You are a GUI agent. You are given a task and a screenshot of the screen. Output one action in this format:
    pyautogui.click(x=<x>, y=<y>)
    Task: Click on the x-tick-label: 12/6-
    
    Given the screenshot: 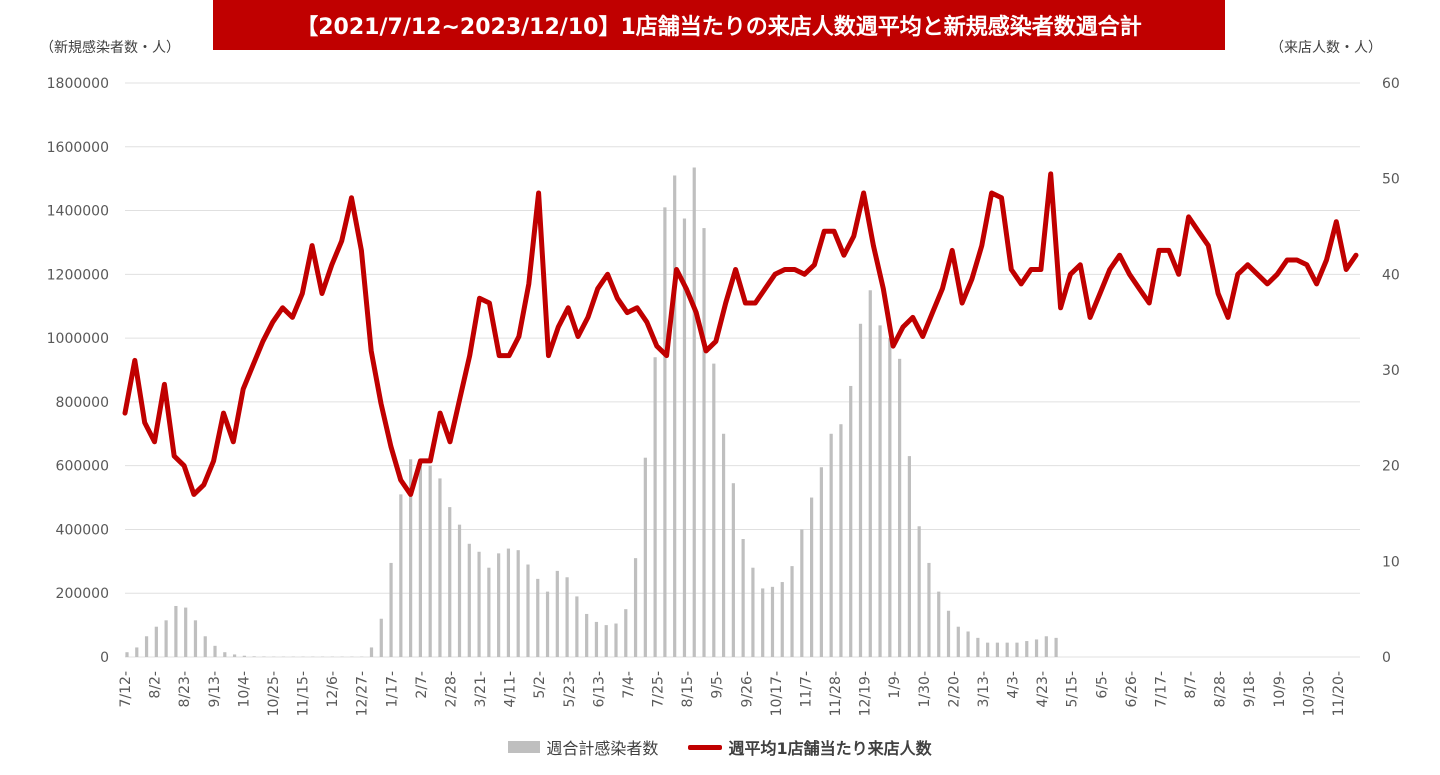 What is the action you would take?
    pyautogui.click(x=333, y=689)
    